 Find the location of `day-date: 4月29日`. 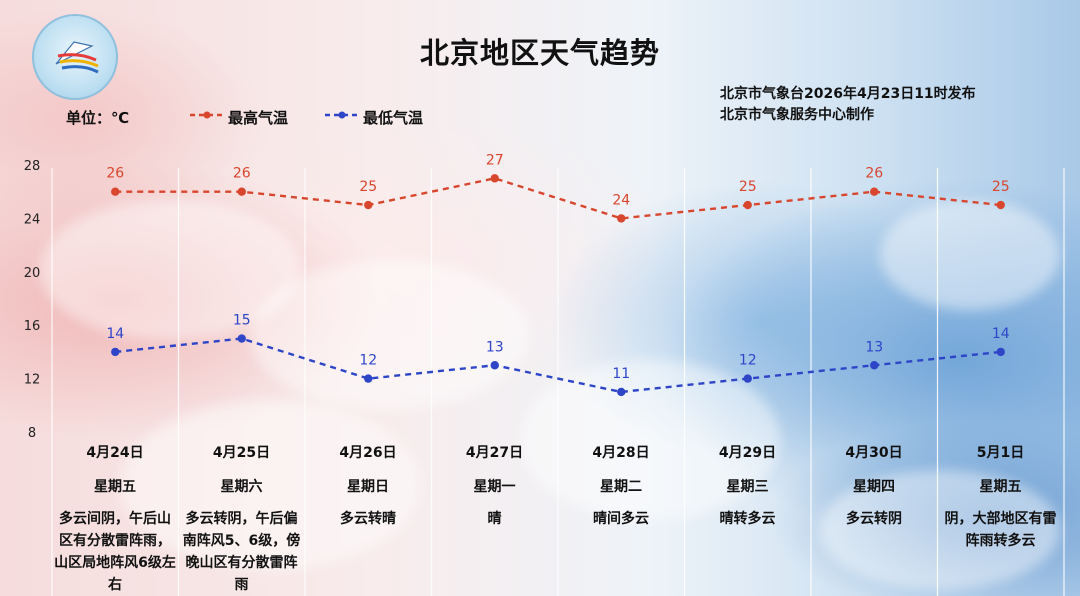

day-date: 4月29日 is located at coordinates (747, 453).